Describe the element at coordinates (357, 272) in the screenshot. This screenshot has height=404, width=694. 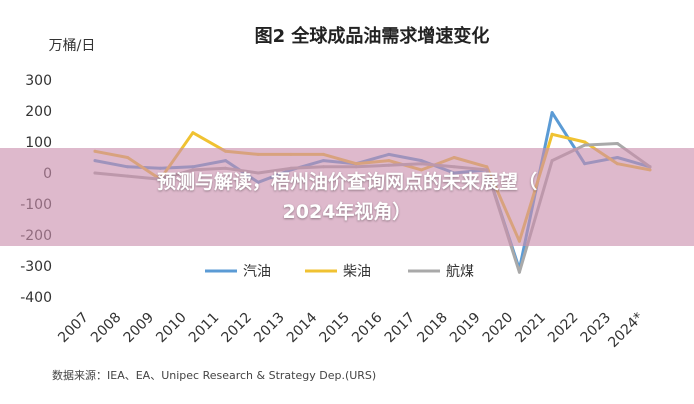
I see `legend-label: 柴油` at that location.